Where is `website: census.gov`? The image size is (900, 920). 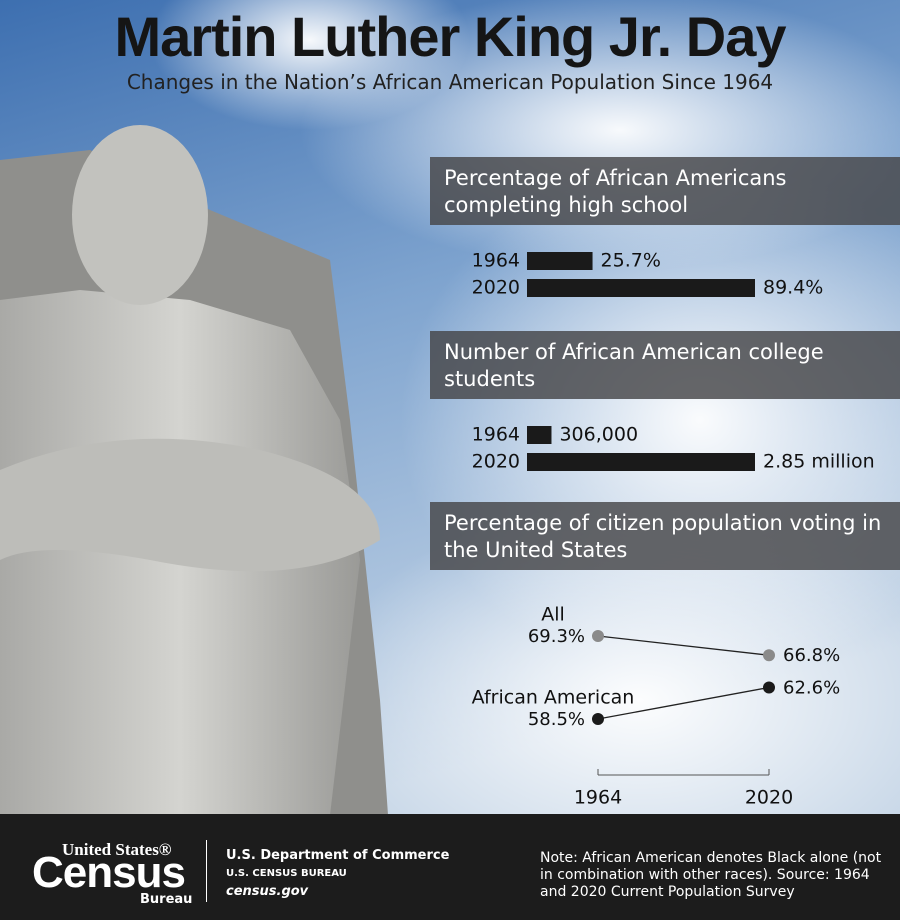
website: census.gov is located at coordinates (267, 891).